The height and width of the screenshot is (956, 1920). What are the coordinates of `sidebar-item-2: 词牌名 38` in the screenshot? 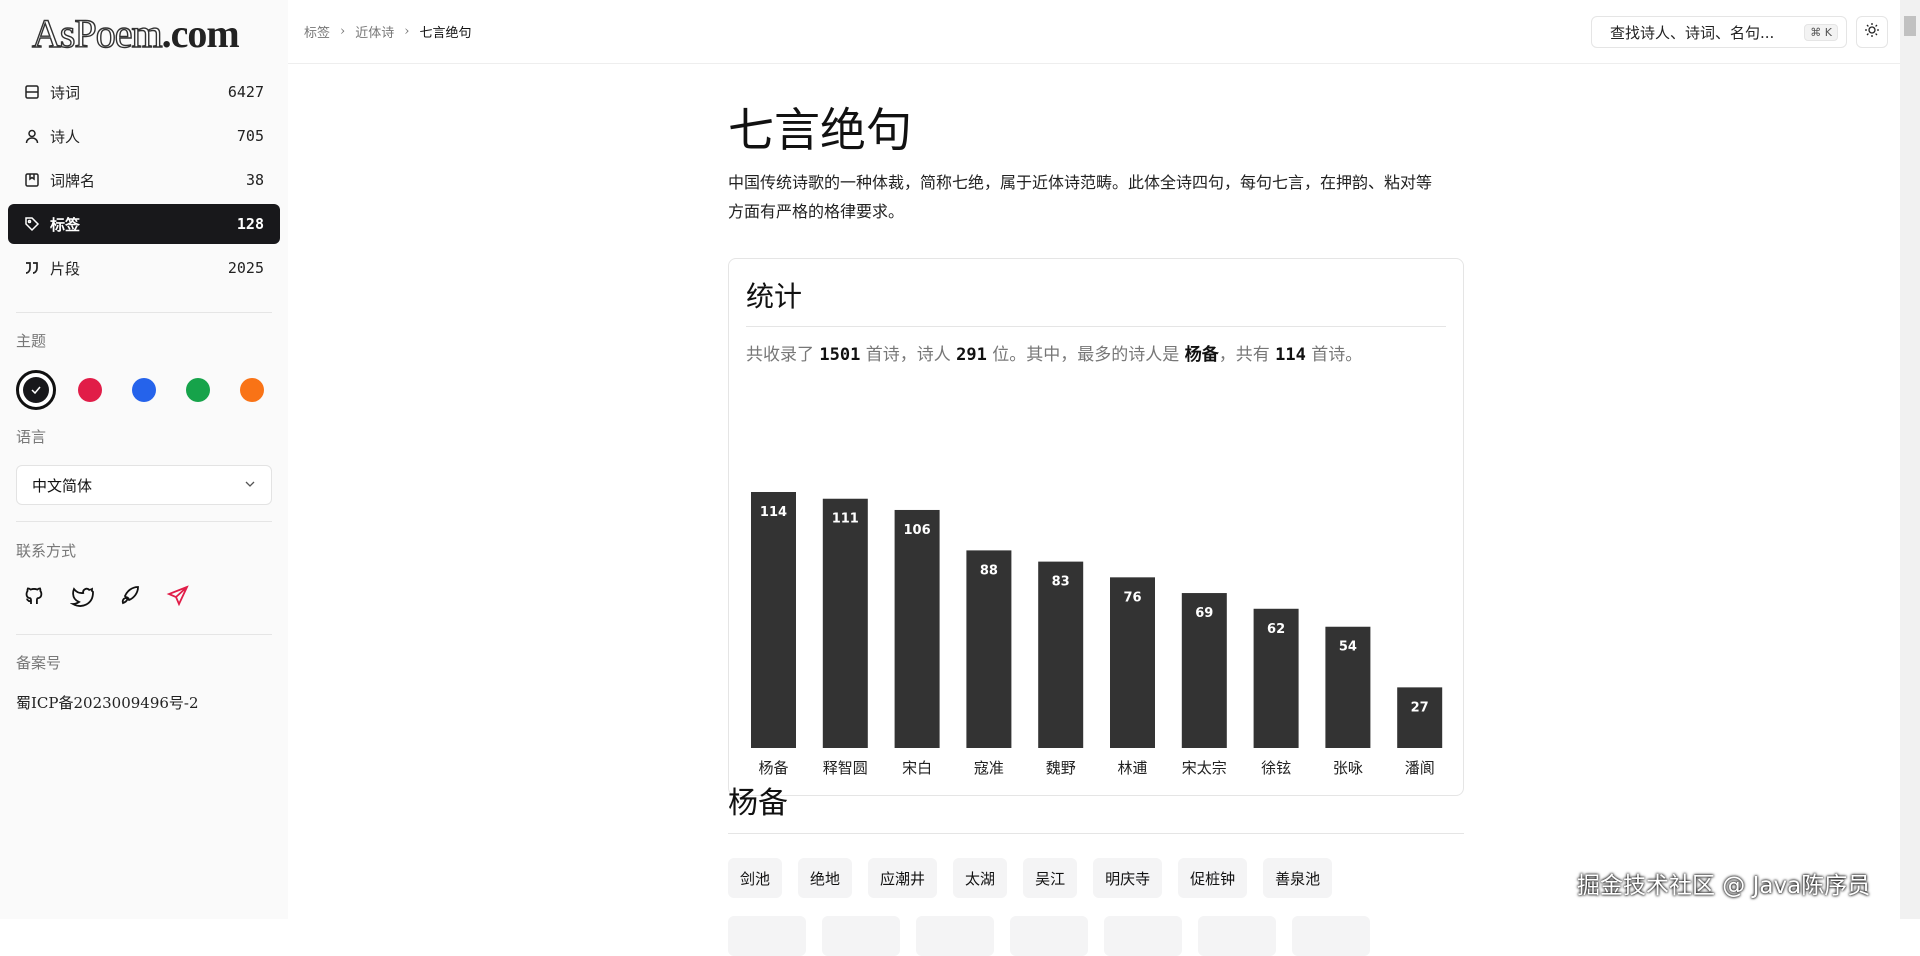 It's located at (144, 180).